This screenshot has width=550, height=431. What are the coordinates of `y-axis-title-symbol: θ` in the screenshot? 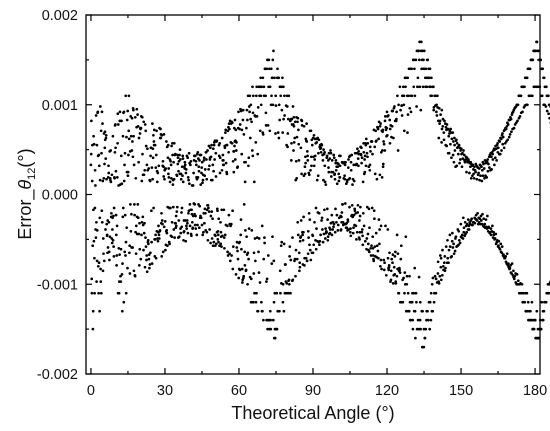 It's located at (25, 185).